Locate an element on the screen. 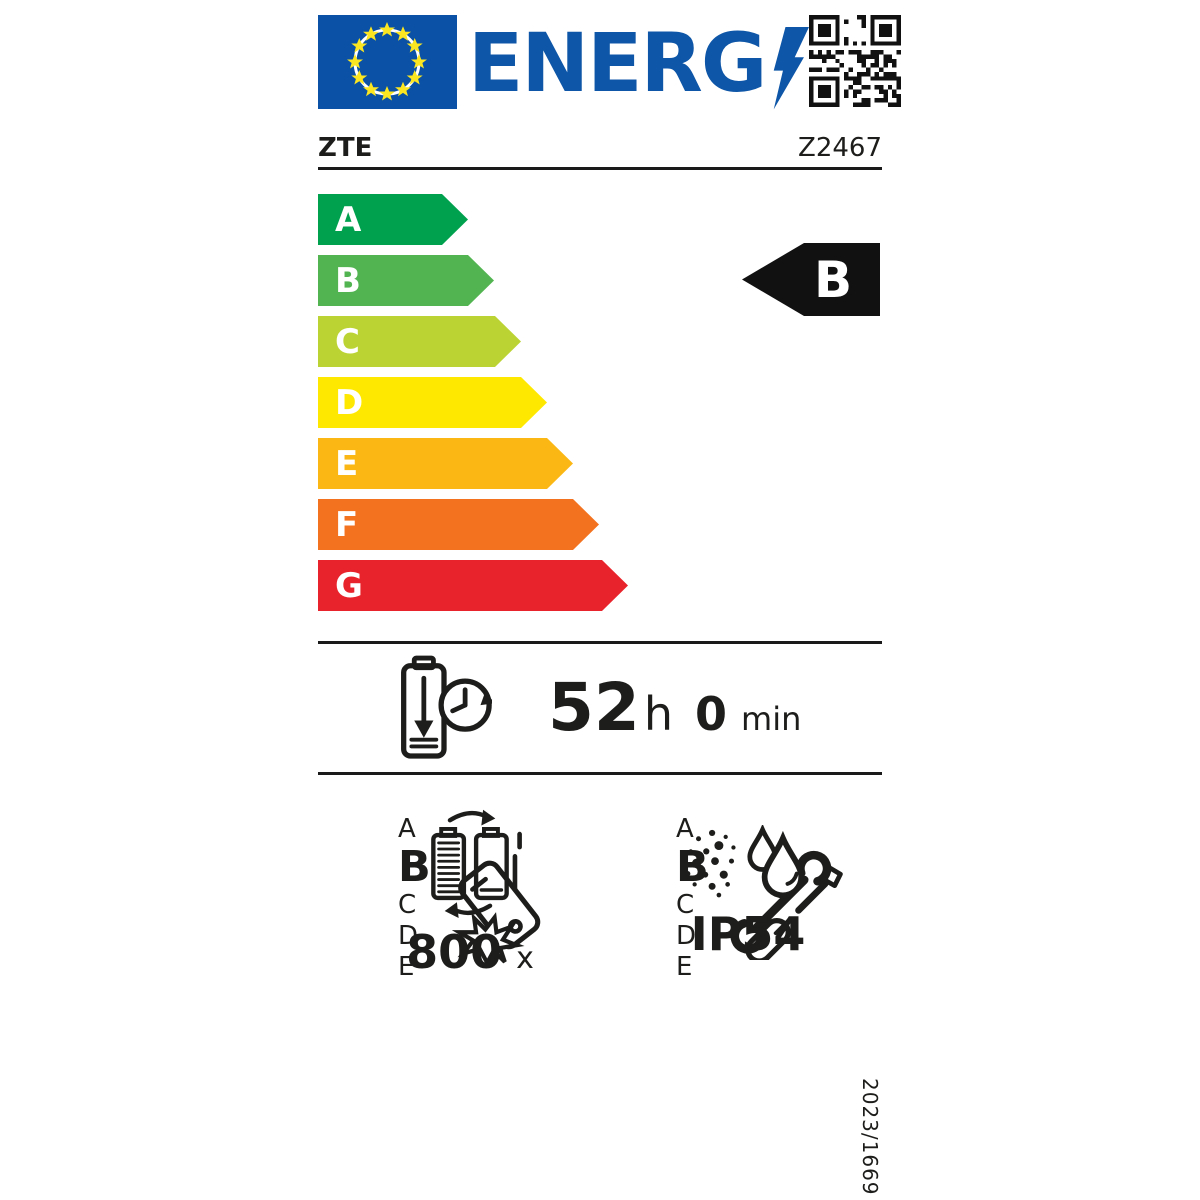  battery-cycles-value: 800 x is located at coordinates (470, 952).